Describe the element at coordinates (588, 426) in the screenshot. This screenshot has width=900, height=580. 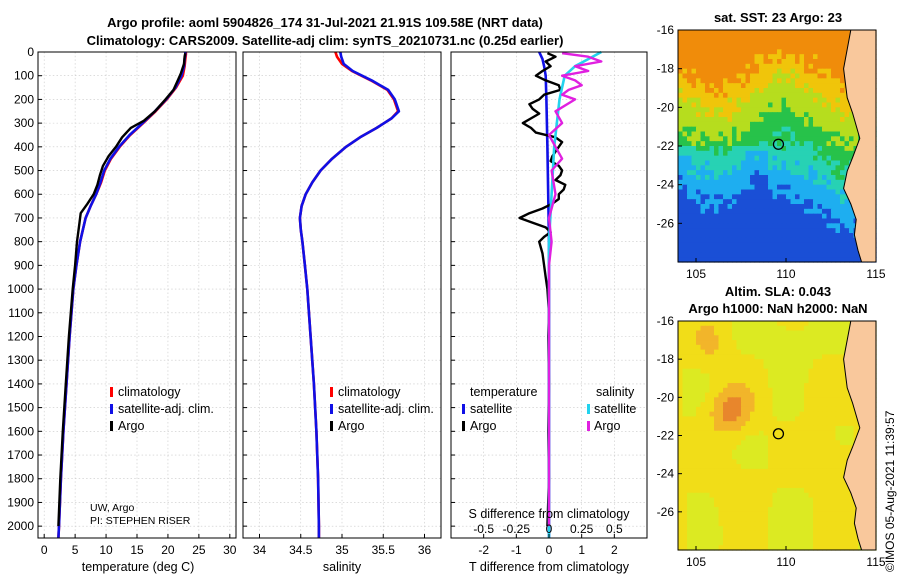
I see `legend-swatch-argo-s` at that location.